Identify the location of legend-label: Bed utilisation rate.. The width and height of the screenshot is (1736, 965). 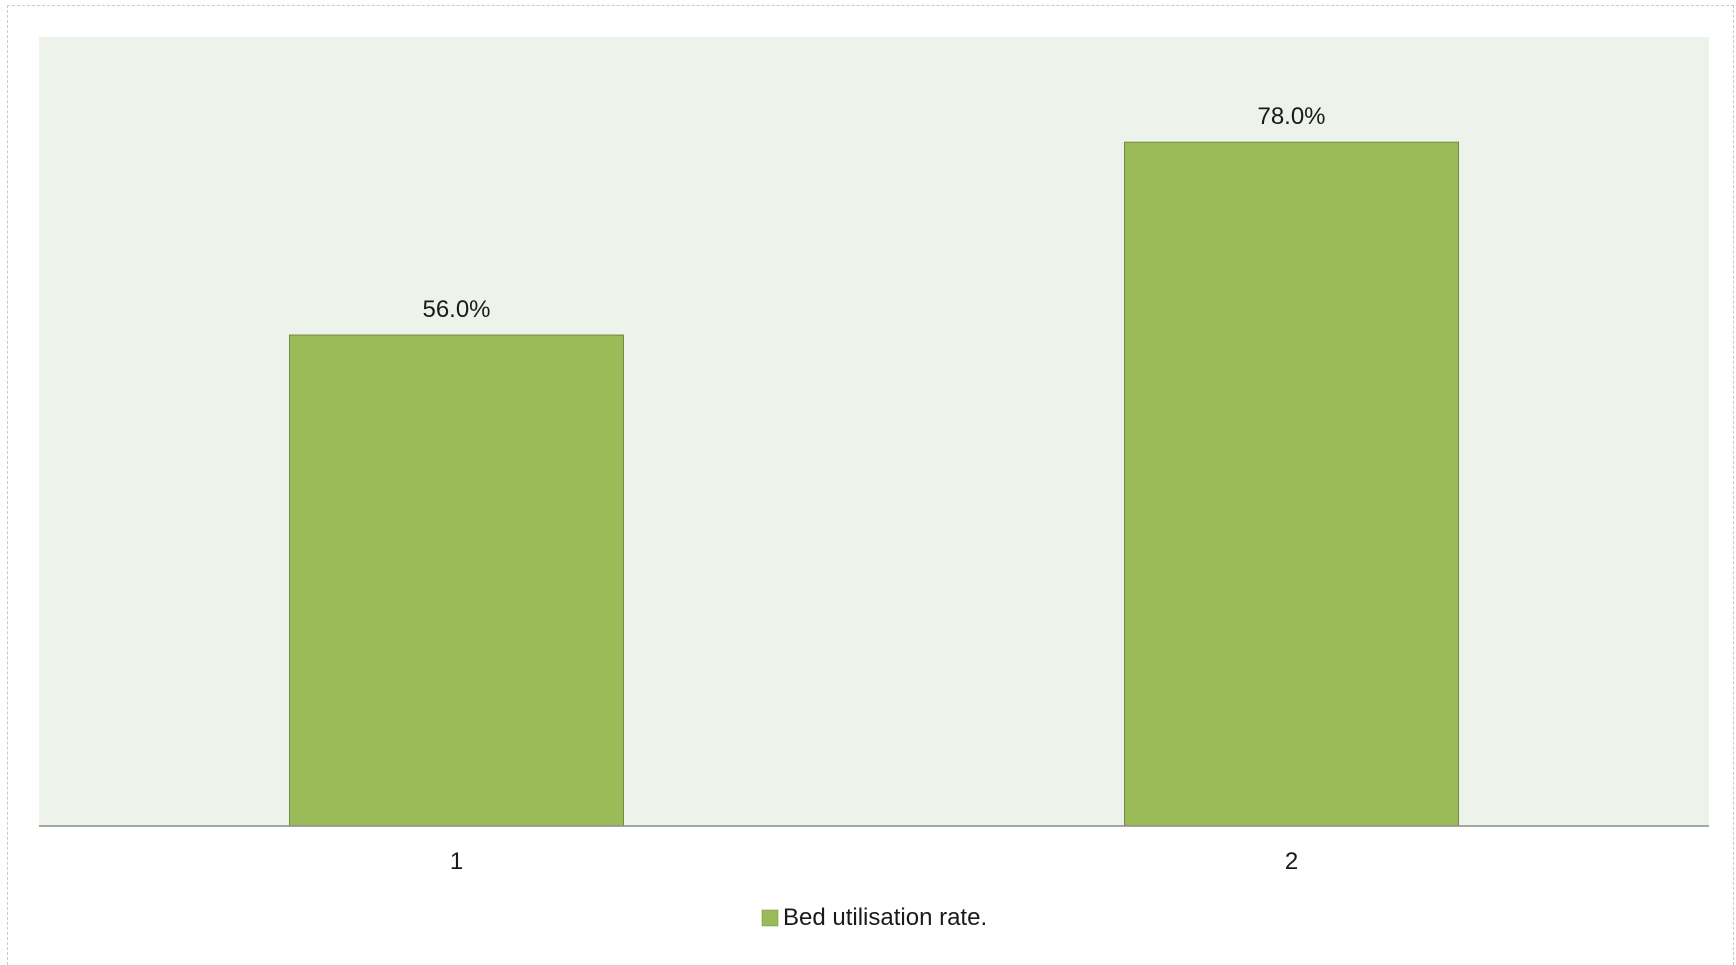
(885, 917).